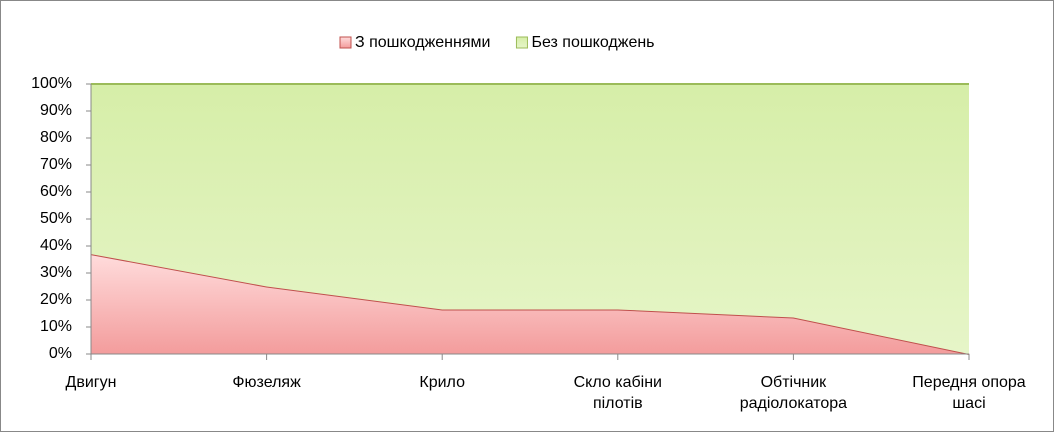 The height and width of the screenshot is (432, 1054). I want to click on y-tick-label: 20%, so click(56, 299).